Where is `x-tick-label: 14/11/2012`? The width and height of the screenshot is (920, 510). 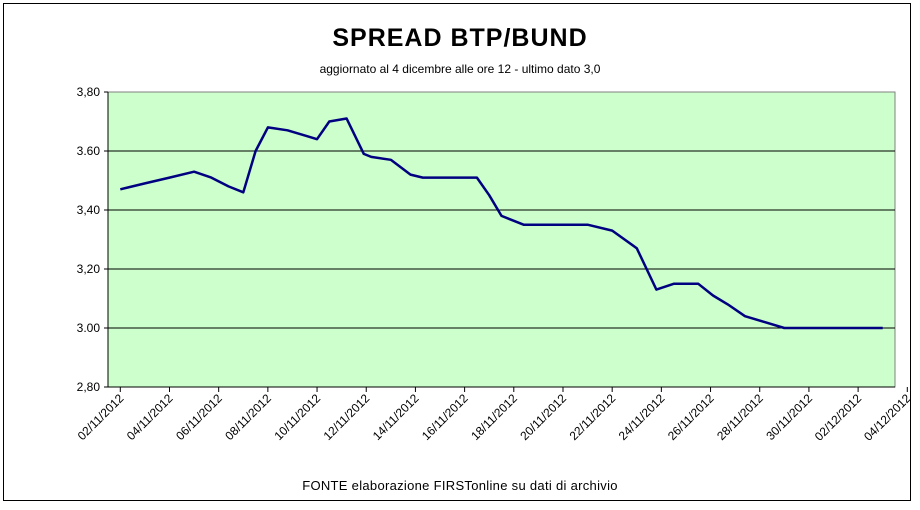
x-tick-label: 14/11/2012 is located at coordinates (396, 417).